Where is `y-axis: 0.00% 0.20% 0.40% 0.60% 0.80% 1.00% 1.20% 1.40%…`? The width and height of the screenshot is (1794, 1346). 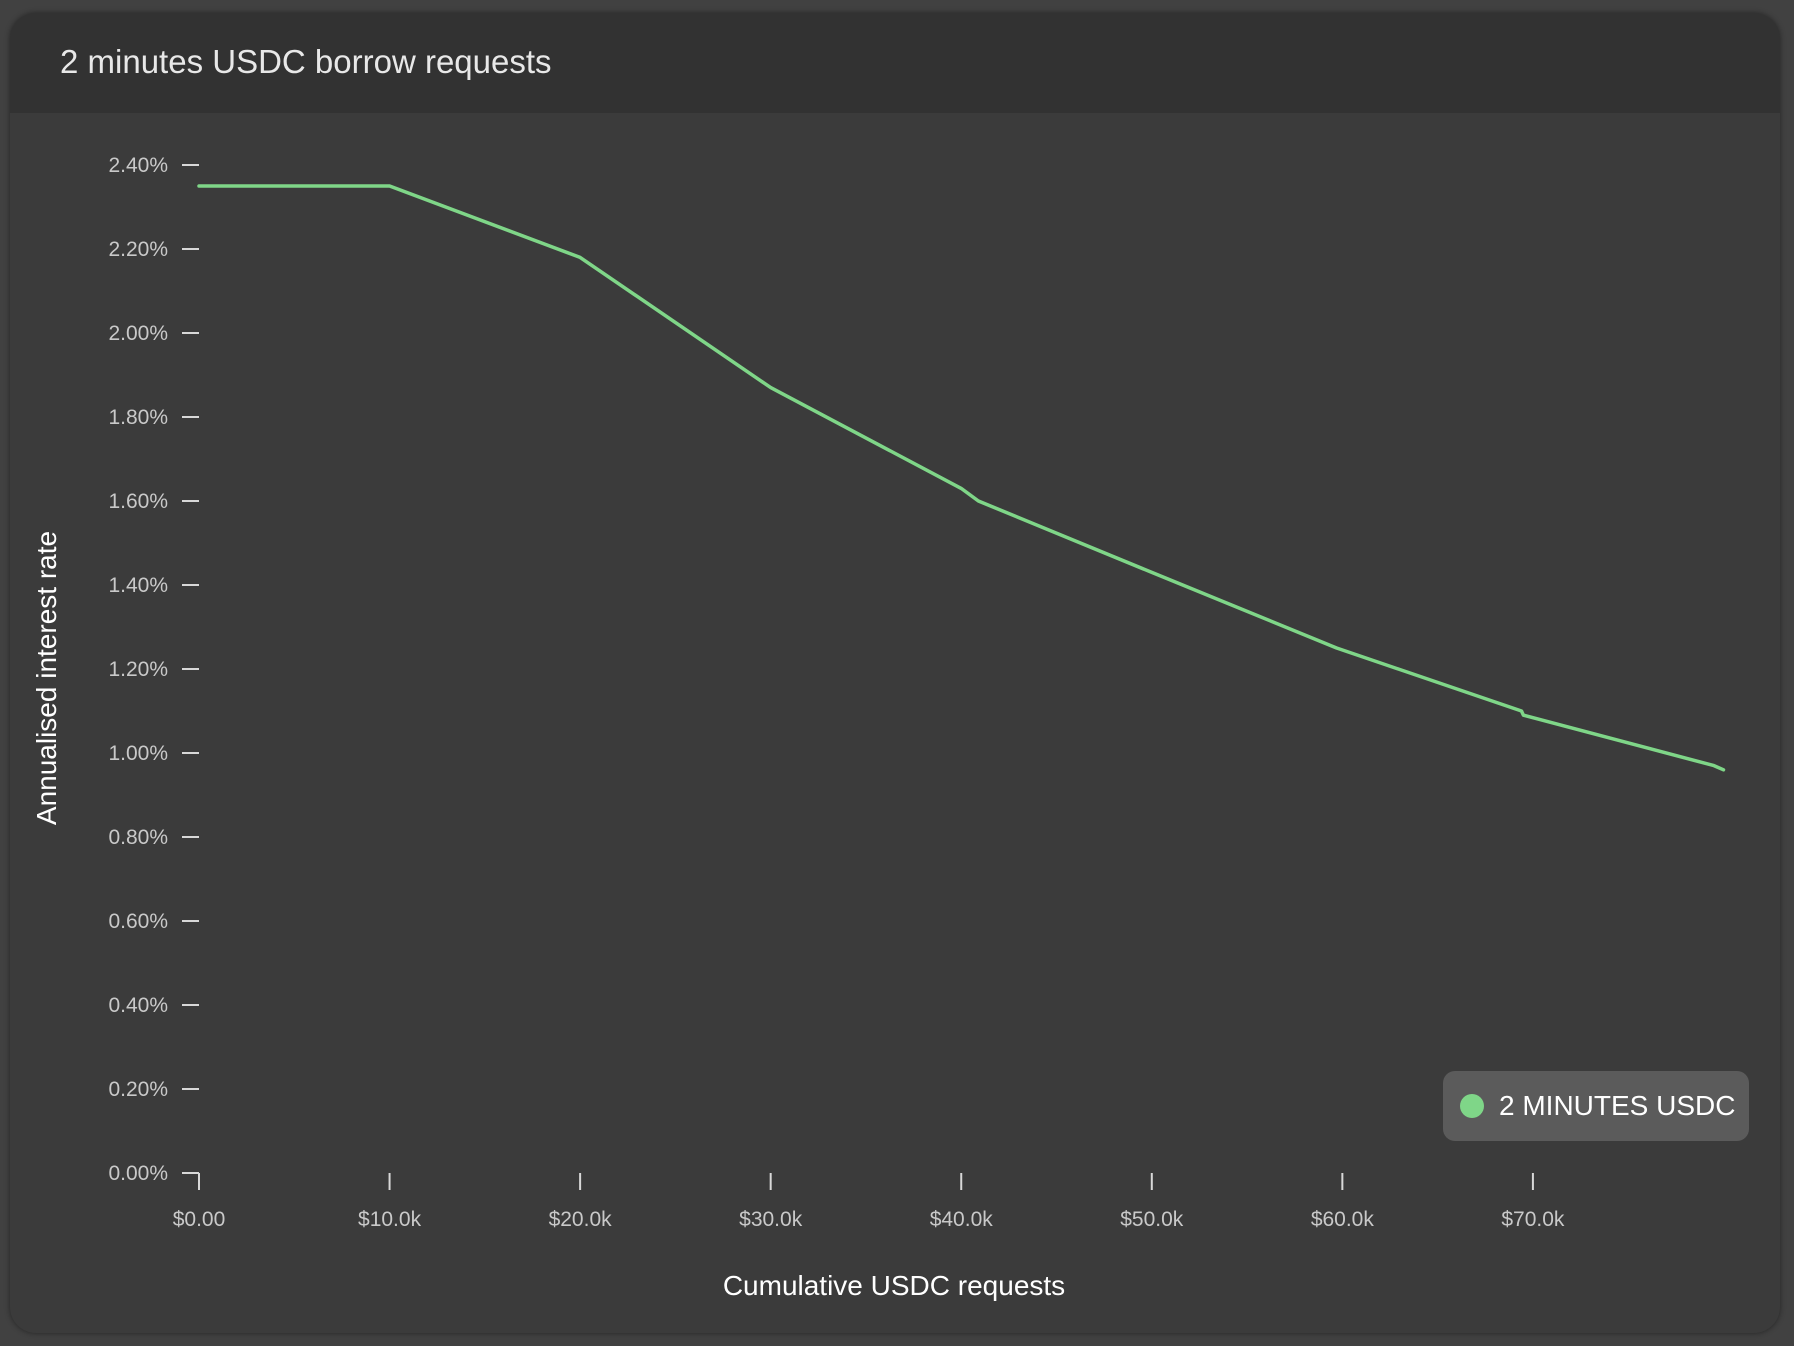
y-axis: 0.00% 0.20% 0.40% 0.60% 0.80% 1.00% 1.20% 1.40%… is located at coordinates (153, 669).